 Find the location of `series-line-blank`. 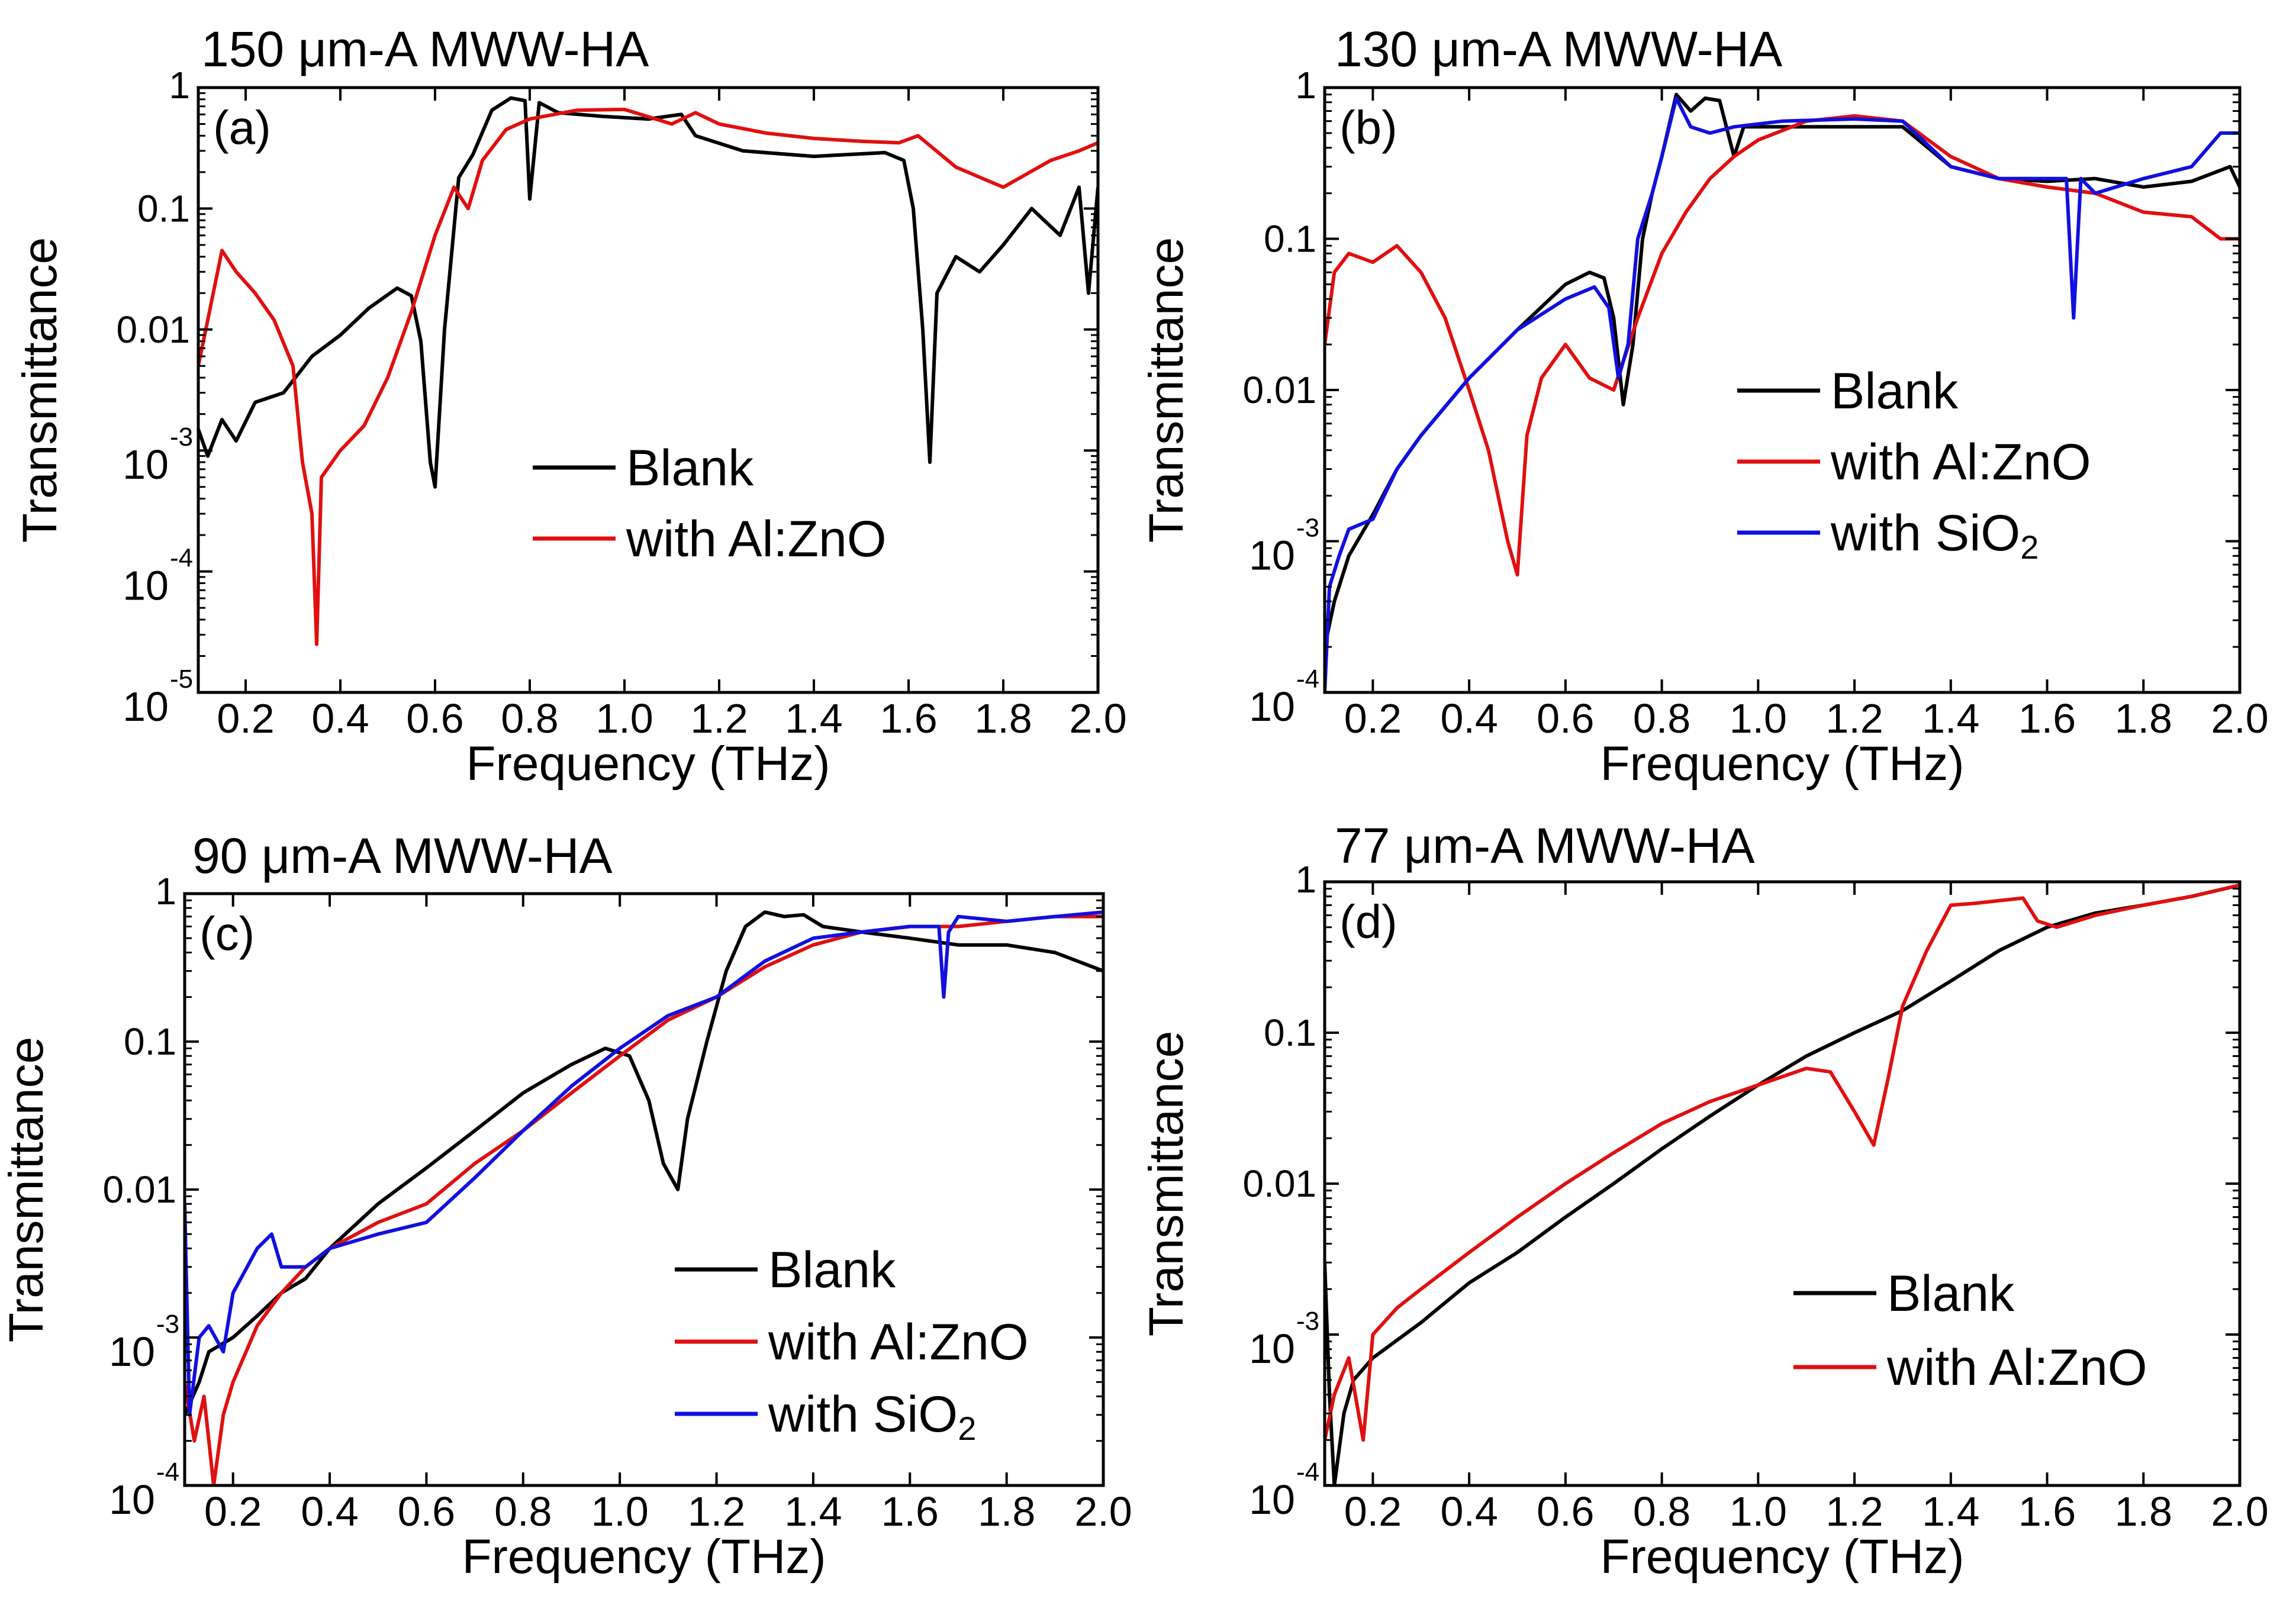

series-line-blank is located at coordinates (648, 292).